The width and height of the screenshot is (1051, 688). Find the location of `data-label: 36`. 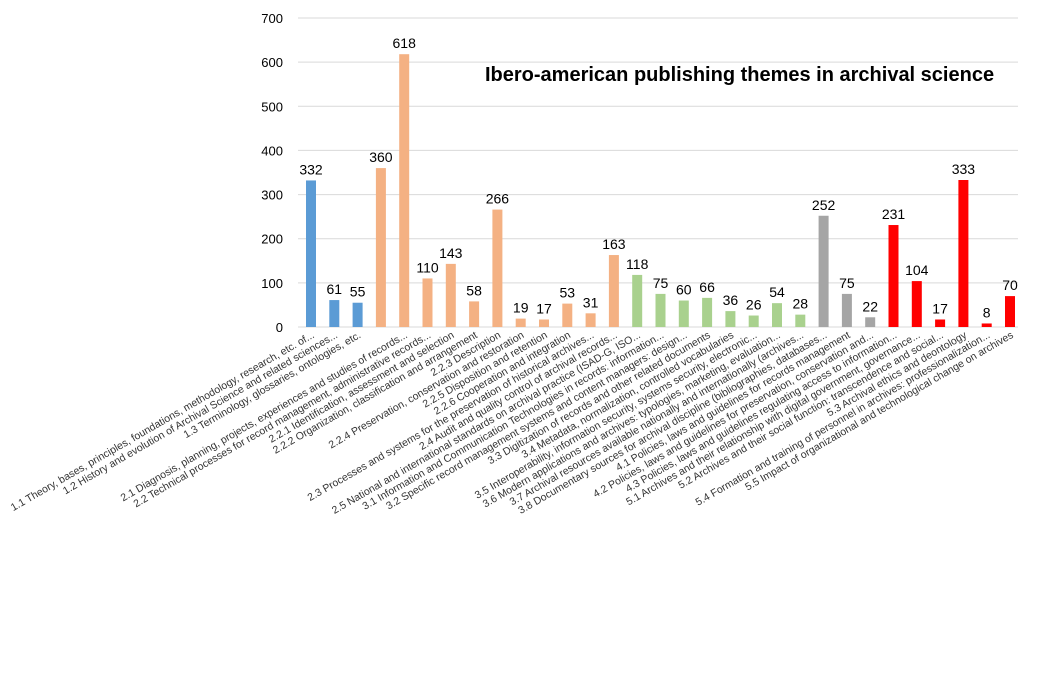

data-label: 36 is located at coordinates (731, 300).